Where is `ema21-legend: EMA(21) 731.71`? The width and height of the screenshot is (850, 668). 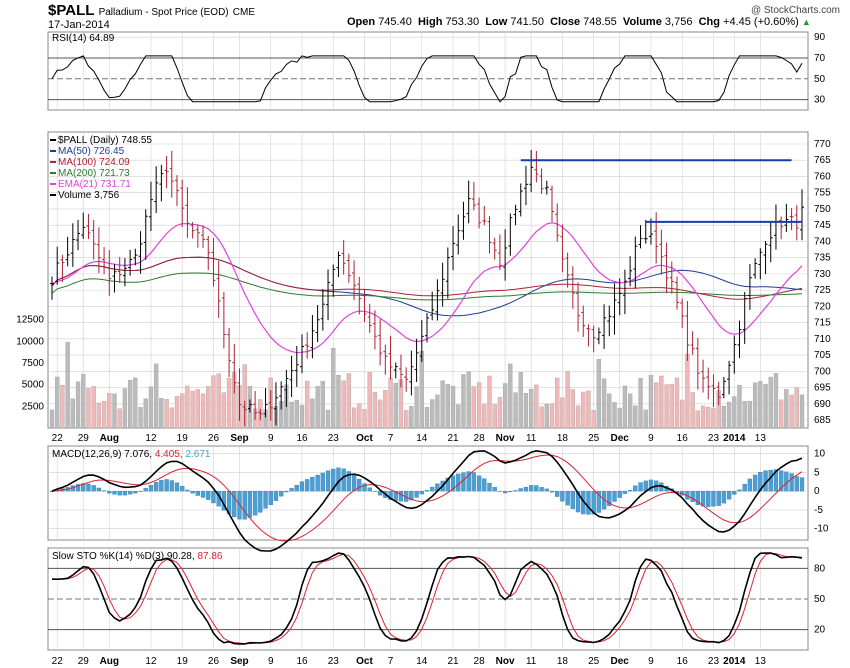
ema21-legend: EMA(21) 731.71 is located at coordinates (94, 184).